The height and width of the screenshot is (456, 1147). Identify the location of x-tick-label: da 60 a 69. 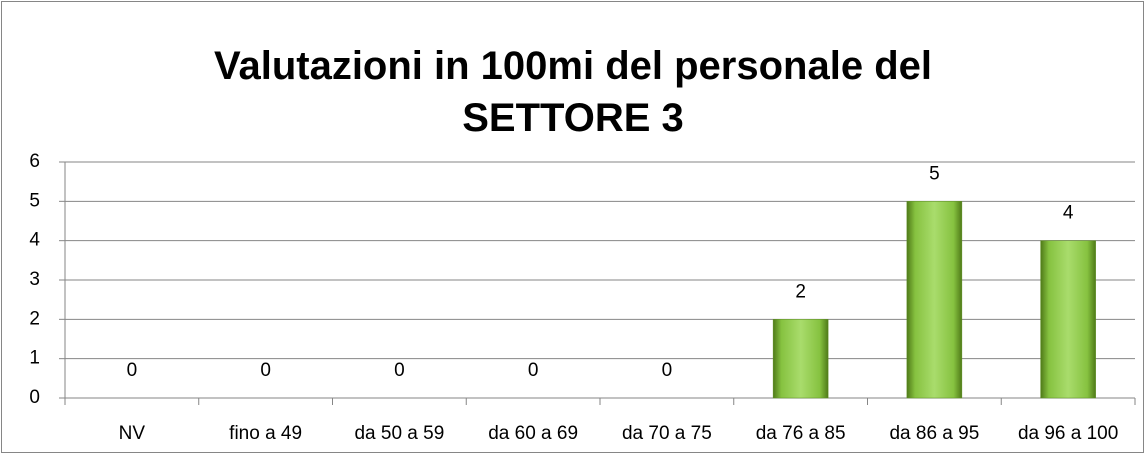
(533, 433).